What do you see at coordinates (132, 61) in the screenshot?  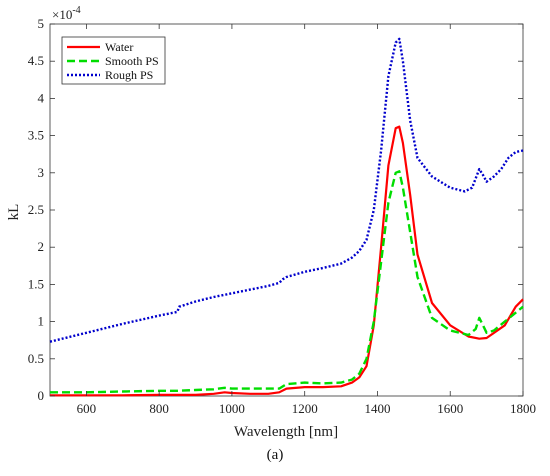 I see `legend-label-smooth-ps: Smooth PS` at bounding box center [132, 61].